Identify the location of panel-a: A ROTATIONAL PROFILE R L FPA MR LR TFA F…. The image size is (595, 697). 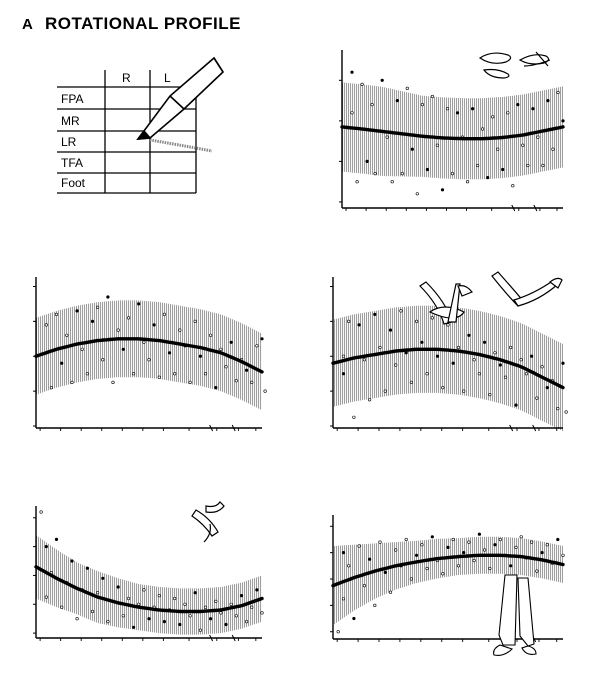
(131, 104).